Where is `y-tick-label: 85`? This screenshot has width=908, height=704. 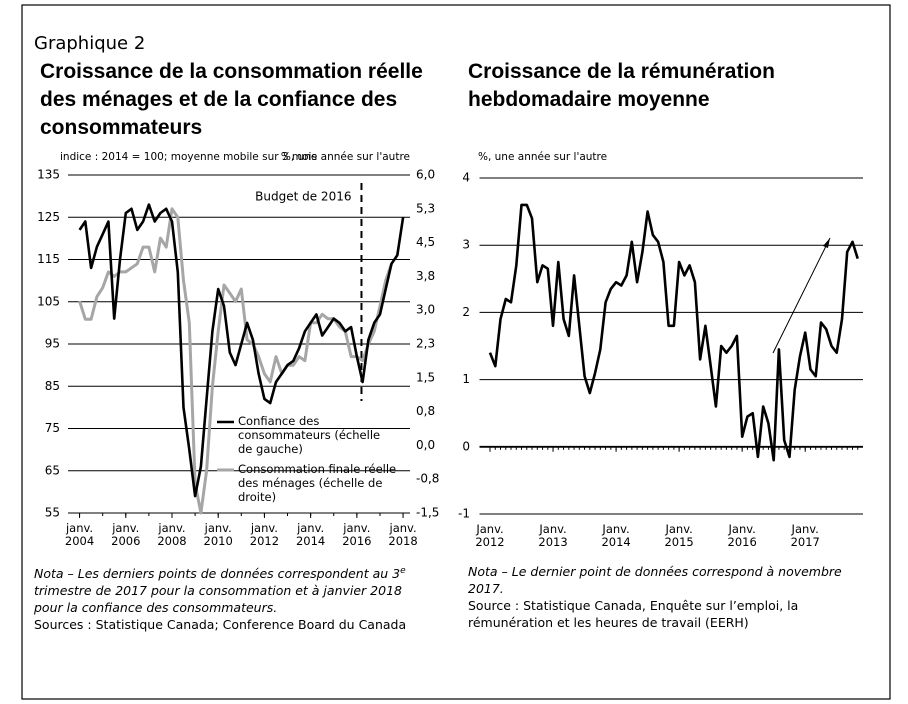 y-tick-label: 85 is located at coordinates (52, 386).